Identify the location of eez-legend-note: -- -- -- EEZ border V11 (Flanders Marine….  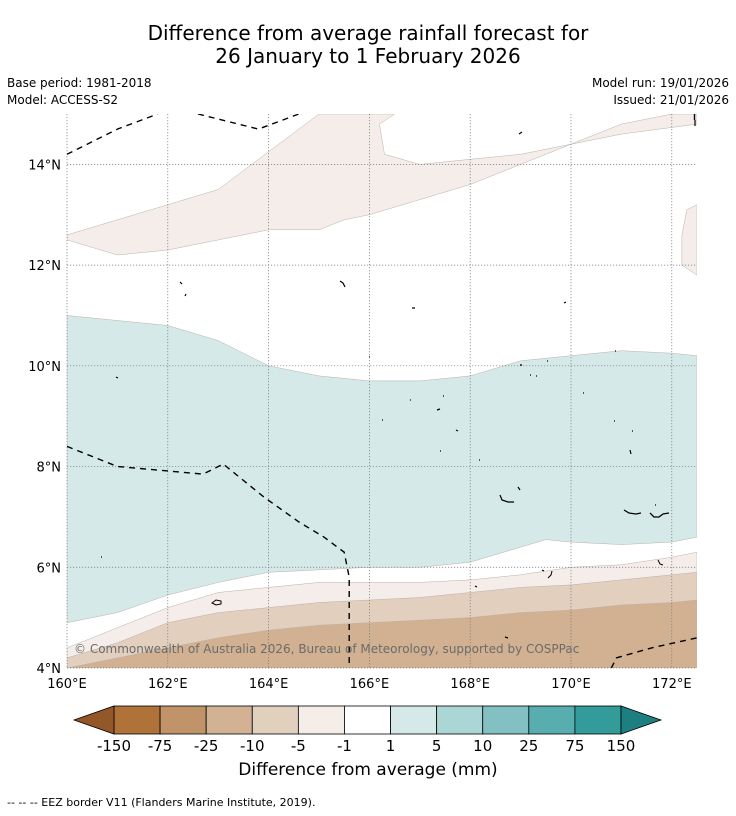
(161, 802).